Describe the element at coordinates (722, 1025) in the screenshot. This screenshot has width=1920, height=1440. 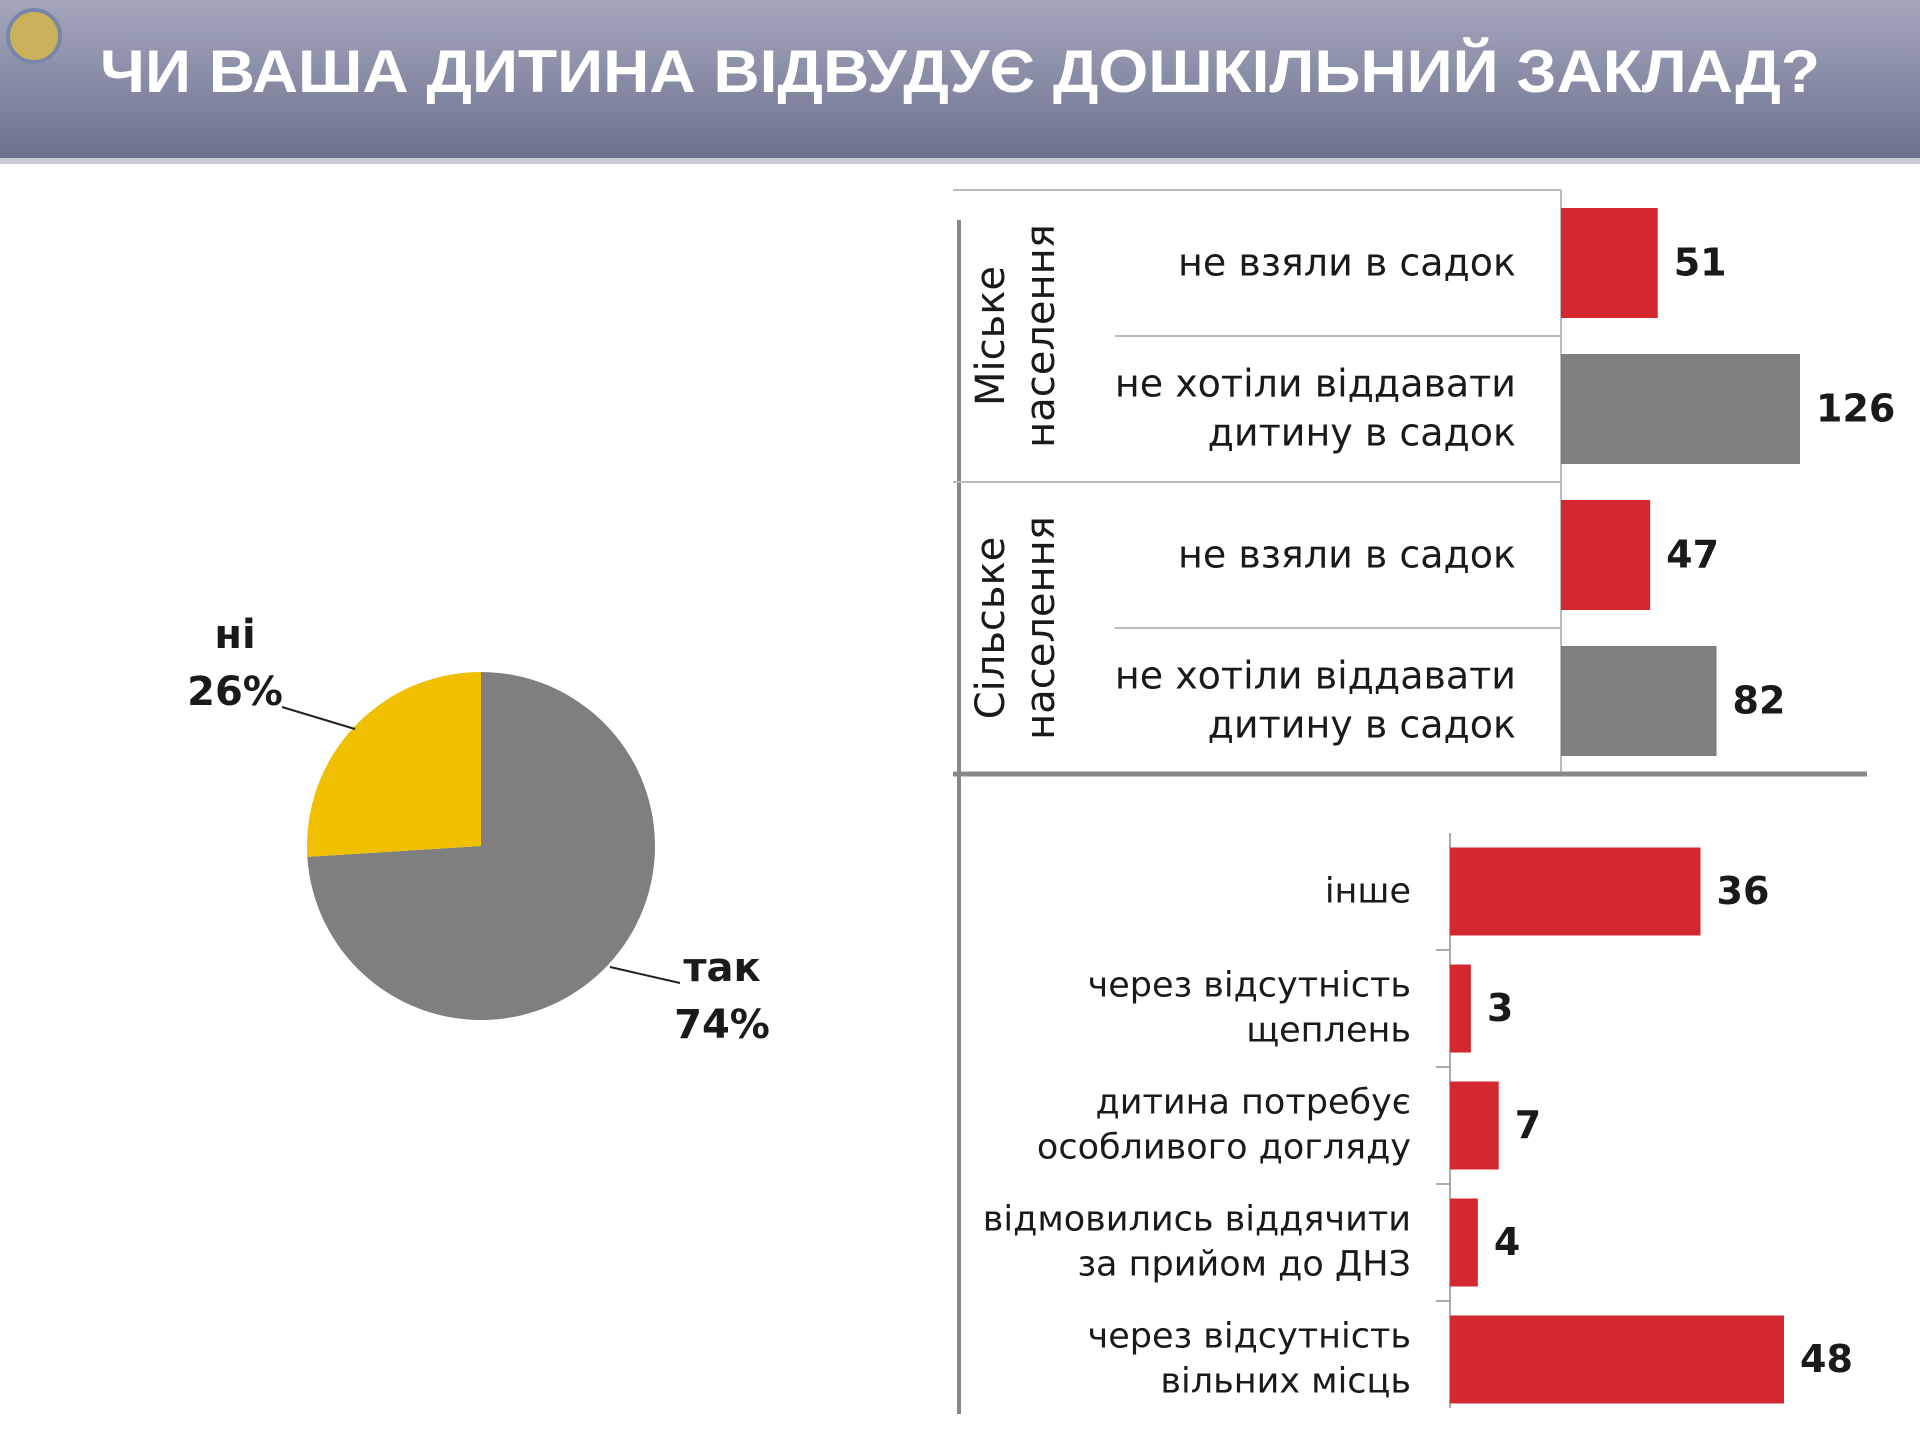
I see `value-label: 74%` at that location.